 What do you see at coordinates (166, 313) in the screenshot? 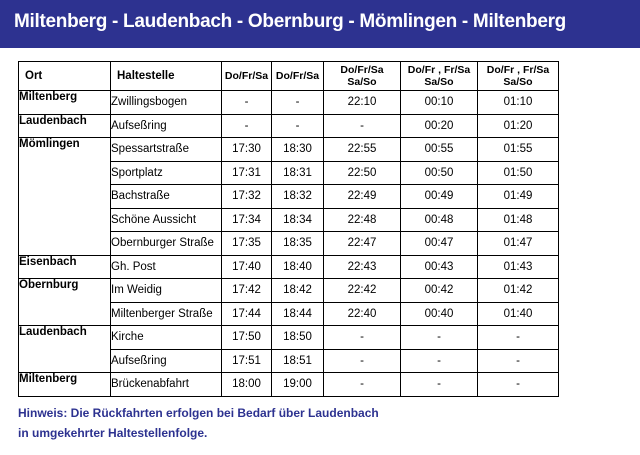
I see `stop-cell: Miltenberger Straße` at bounding box center [166, 313].